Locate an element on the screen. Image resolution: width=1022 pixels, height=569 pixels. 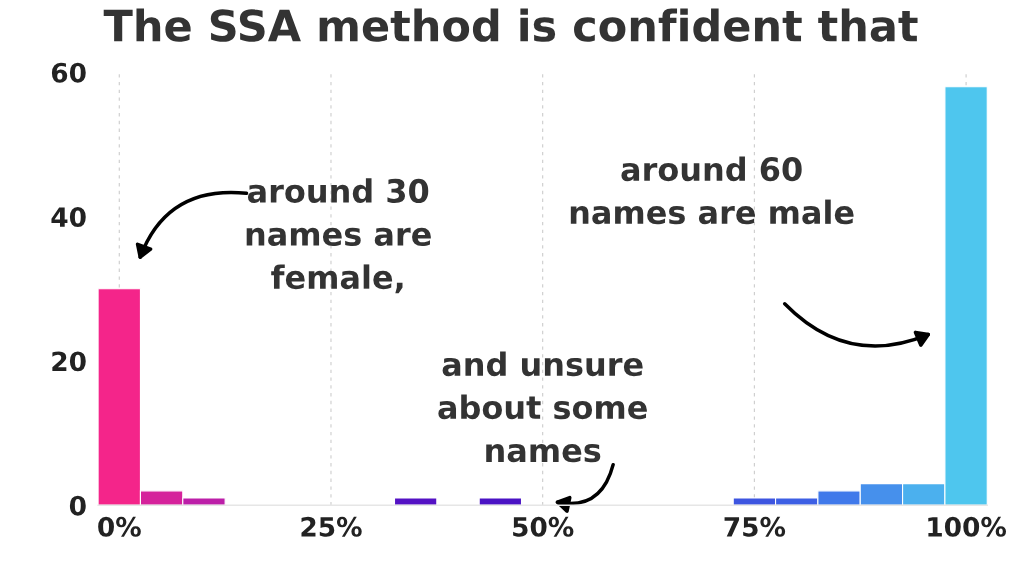
y-tick-label: 0 is located at coordinates (77, 505).